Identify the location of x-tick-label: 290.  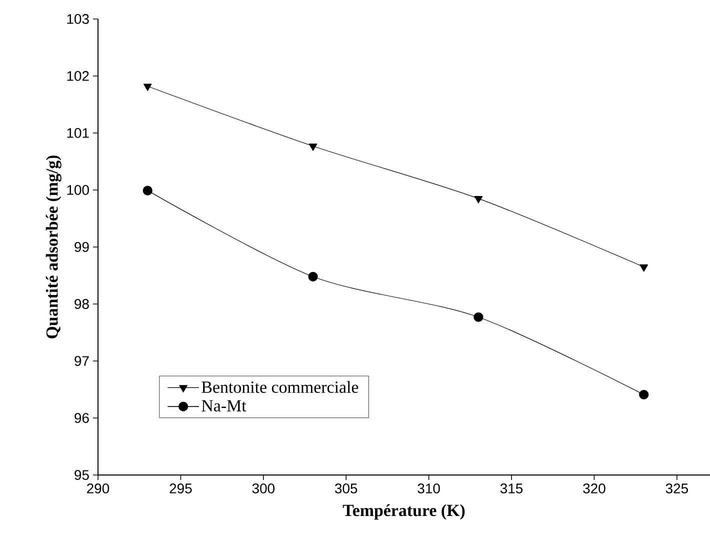
(98, 489).